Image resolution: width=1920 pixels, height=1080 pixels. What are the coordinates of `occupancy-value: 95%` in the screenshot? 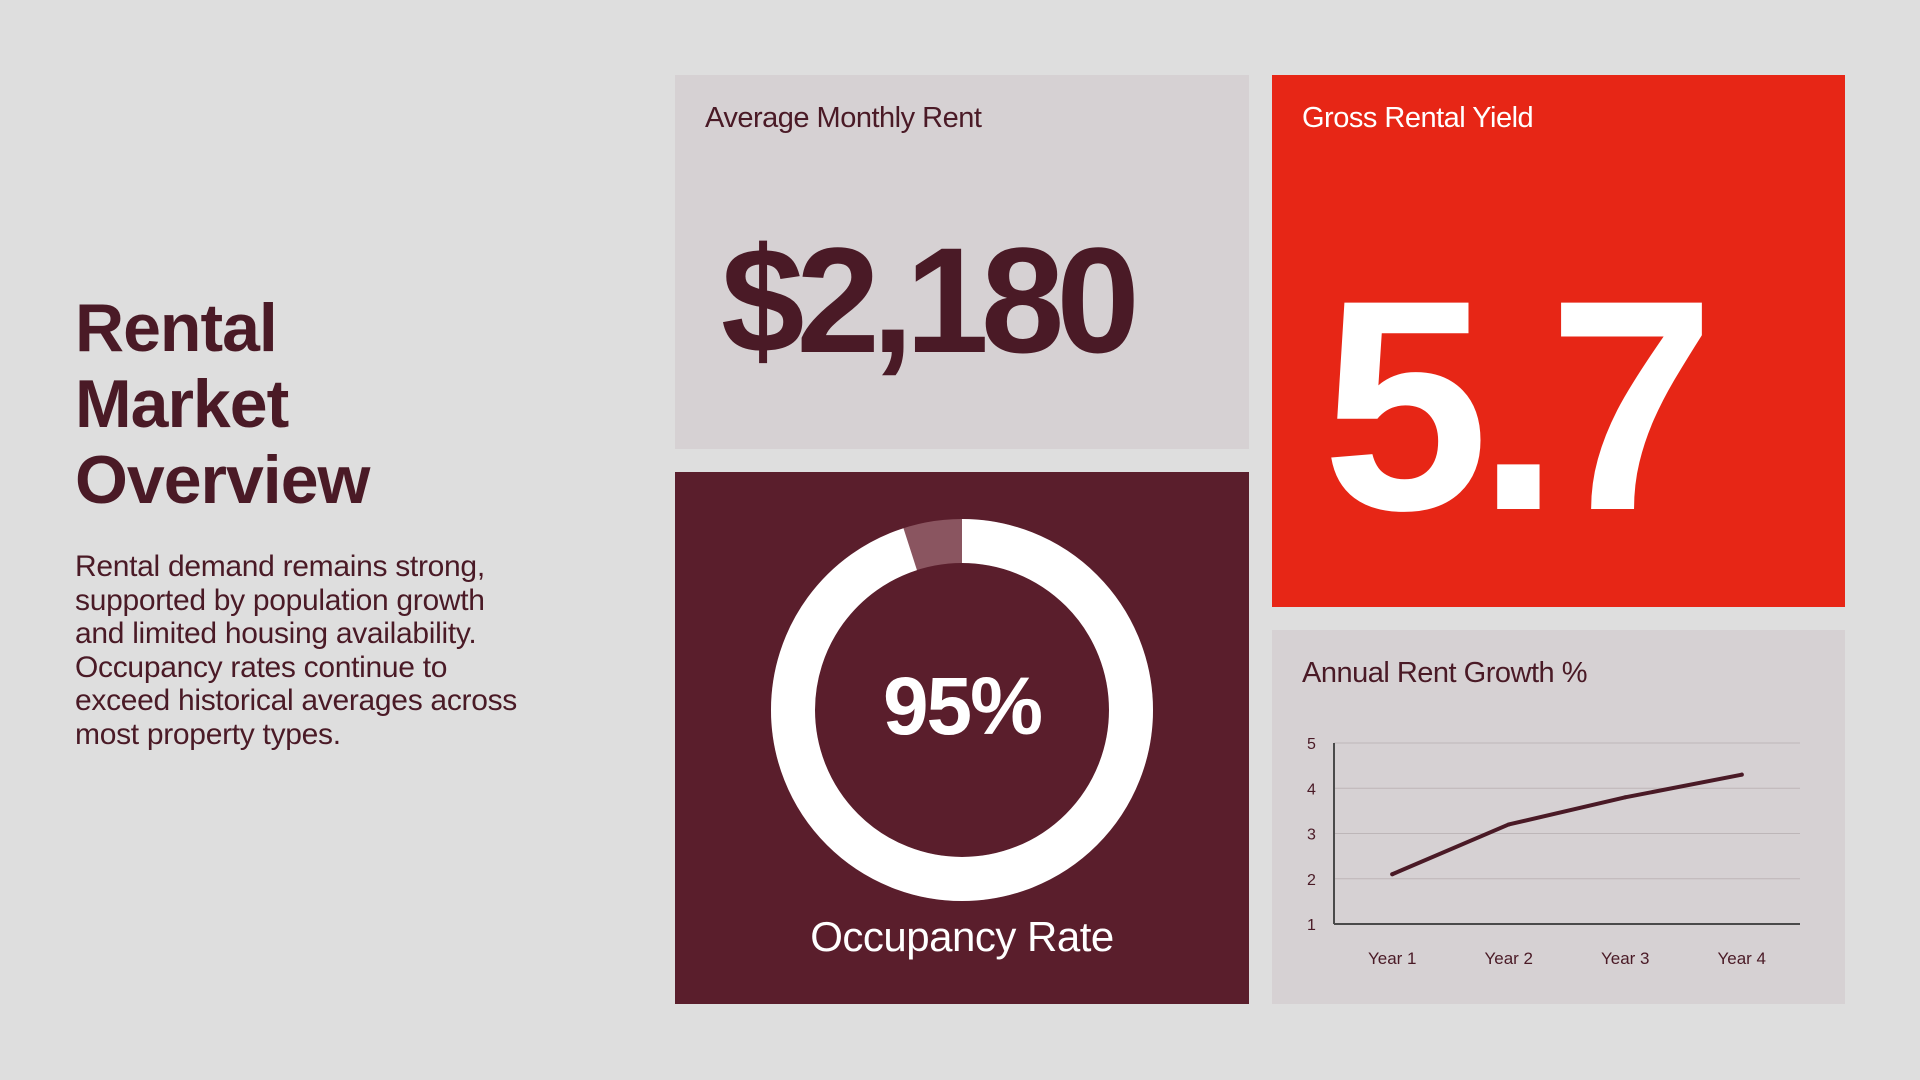 It's located at (962, 706).